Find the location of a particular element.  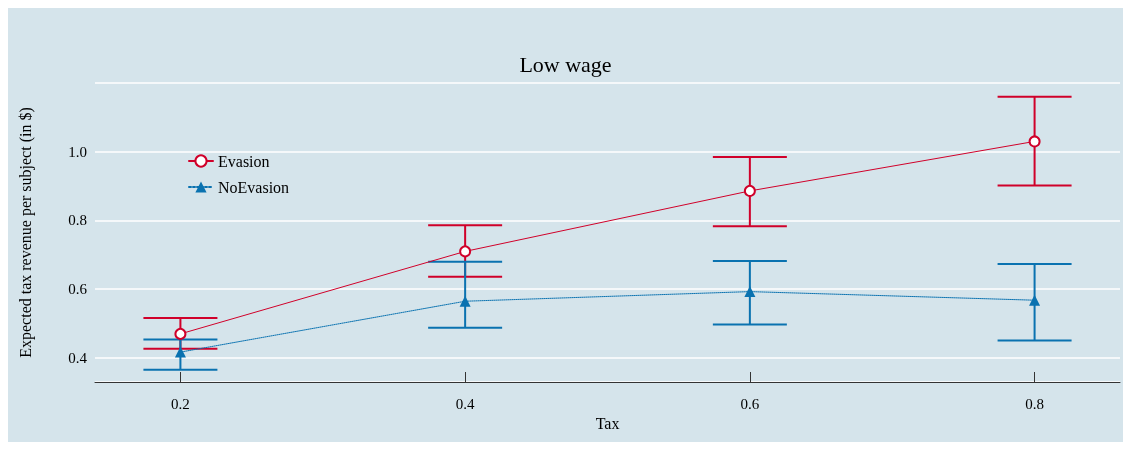

legend-label: Evasion is located at coordinates (244, 161).